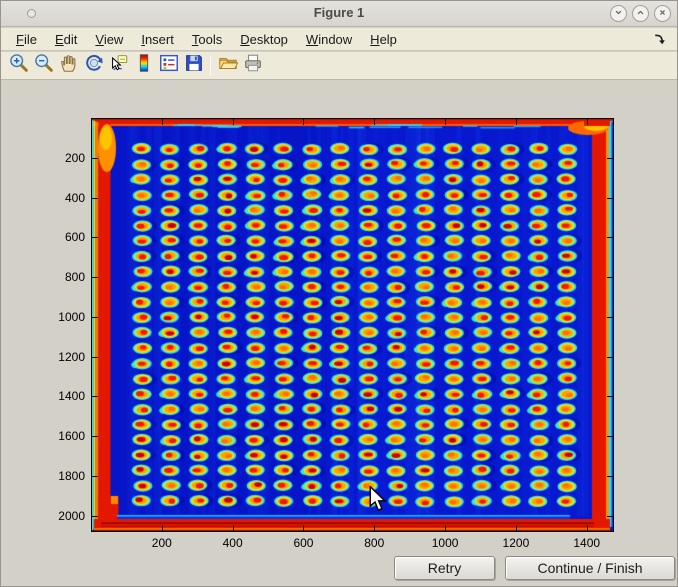 This screenshot has height=587, width=678. I want to click on colorbar-icon, so click(144, 65).